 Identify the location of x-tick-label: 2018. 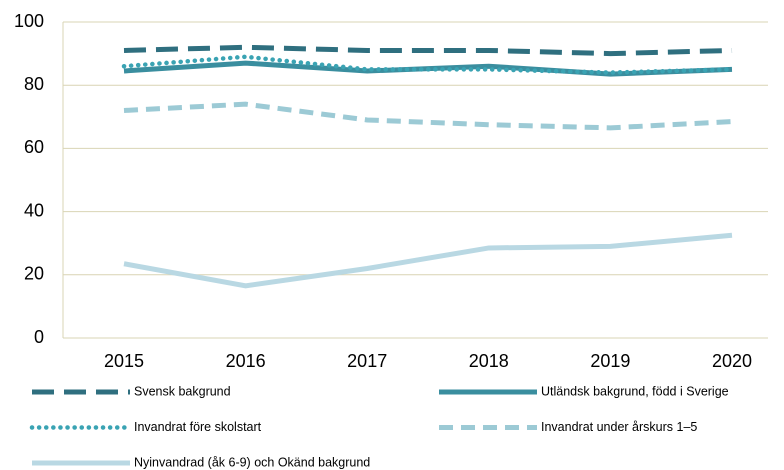
(489, 361).